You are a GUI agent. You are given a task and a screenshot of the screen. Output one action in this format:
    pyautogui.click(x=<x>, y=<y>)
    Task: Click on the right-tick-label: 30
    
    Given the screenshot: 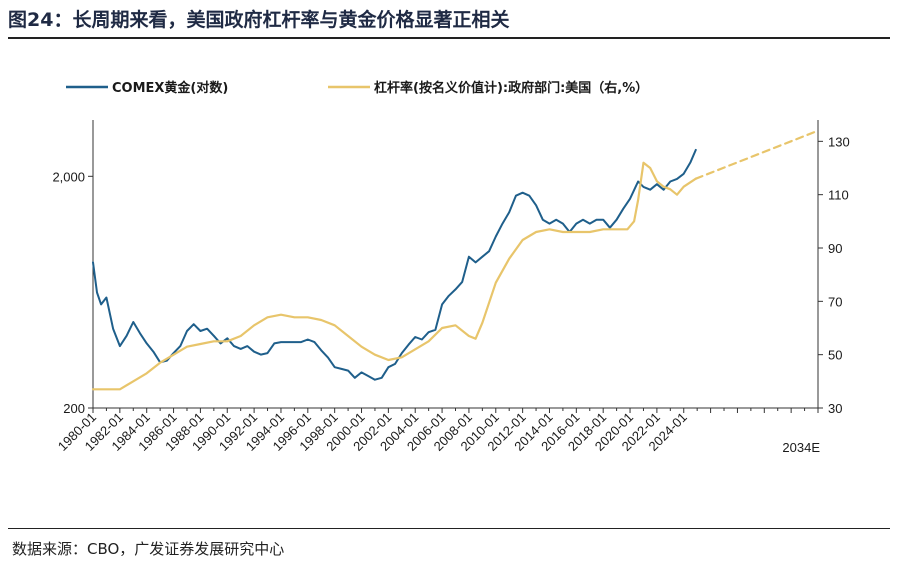 What is the action you would take?
    pyautogui.click(x=835, y=408)
    